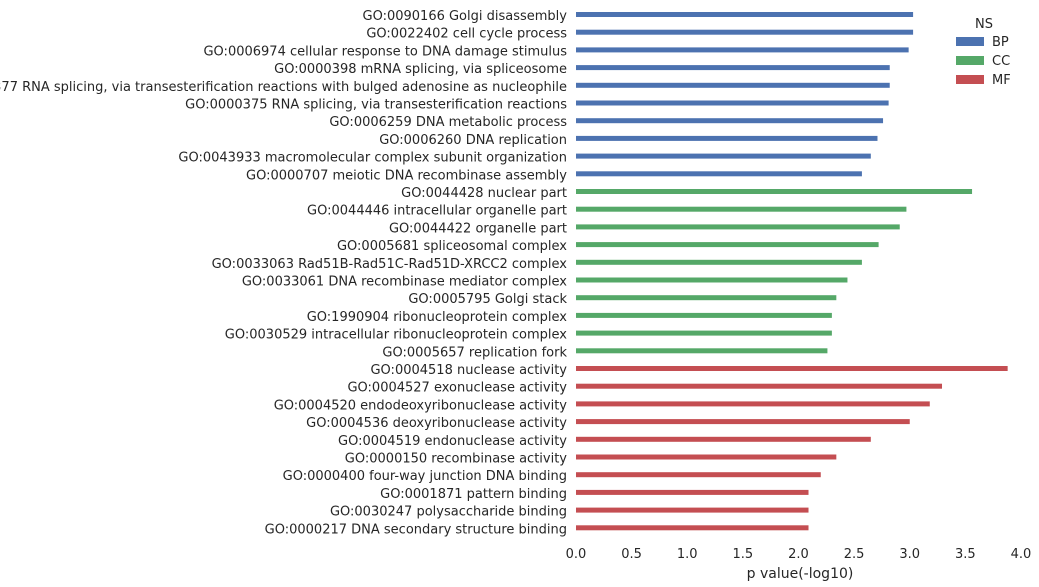 The image size is (1039, 587). Describe the element at coordinates (743, 554) in the screenshot. I see `x-tick-label: 1.5` at that location.